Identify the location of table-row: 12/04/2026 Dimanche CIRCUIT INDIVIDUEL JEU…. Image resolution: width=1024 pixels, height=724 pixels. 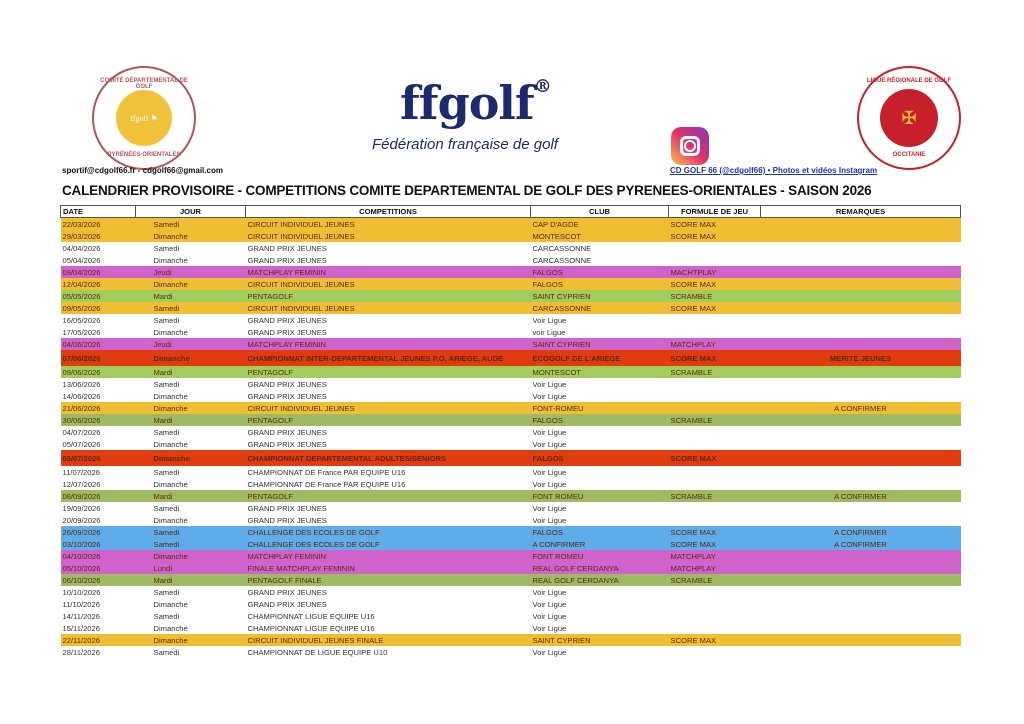
(510, 284).